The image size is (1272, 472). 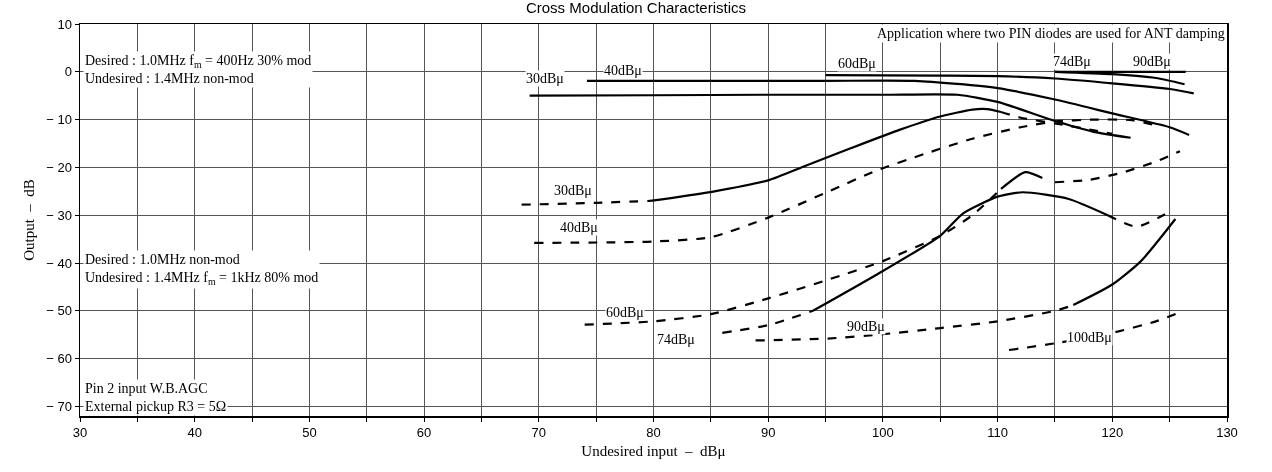 What do you see at coordinates (198, 70) in the screenshot?
I see `annotation: Desired : 1.0MHz f$_{m}$ = 400Hz 30% mod Undesired : 1.4MHz non-mod` at bounding box center [198, 70].